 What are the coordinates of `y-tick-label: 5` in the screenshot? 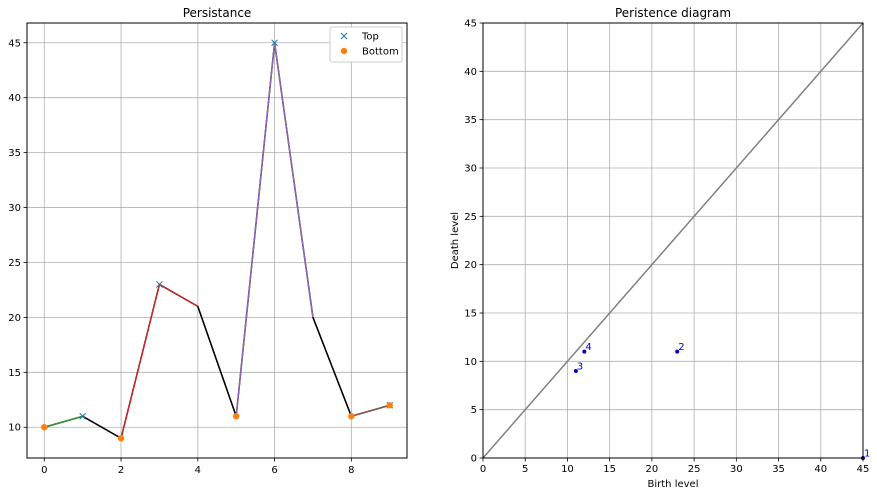 It's located at (474, 410).